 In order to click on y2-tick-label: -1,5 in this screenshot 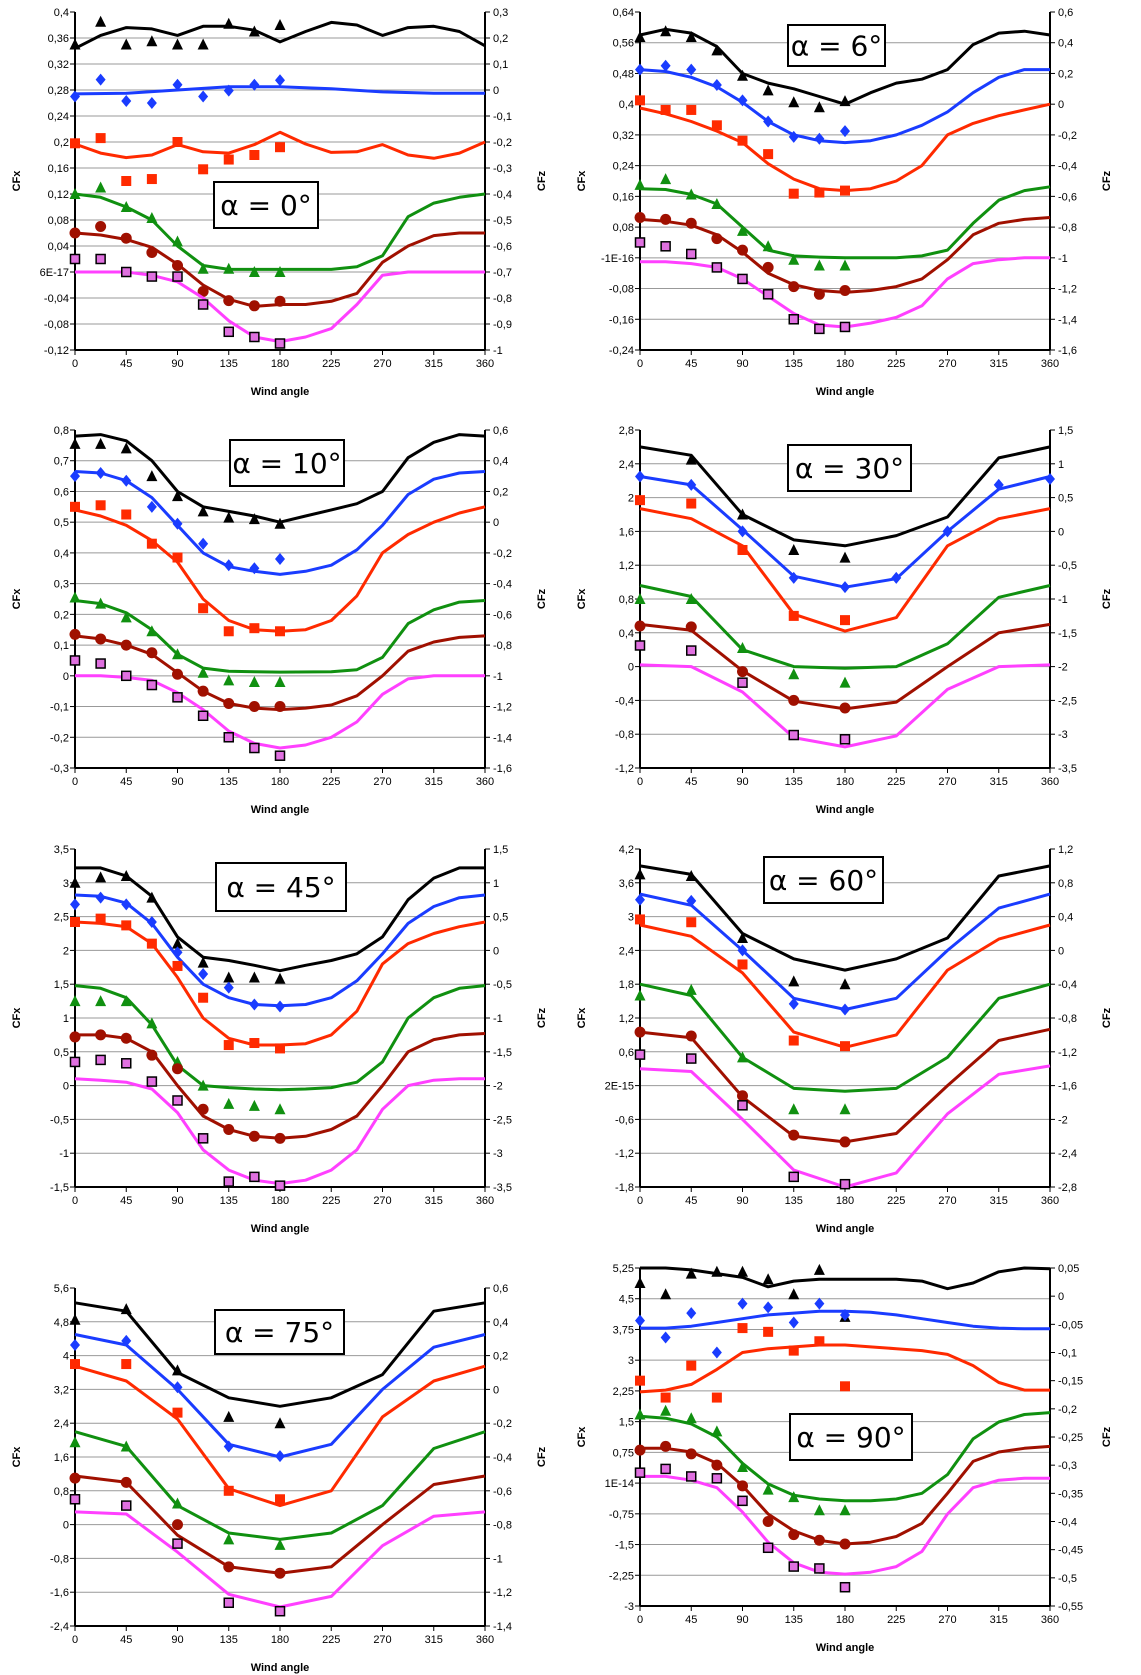, I will do `click(502, 1053)`.